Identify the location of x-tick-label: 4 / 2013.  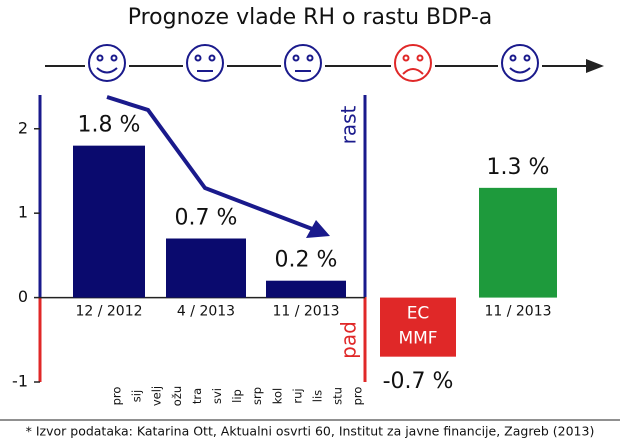
(206, 312).